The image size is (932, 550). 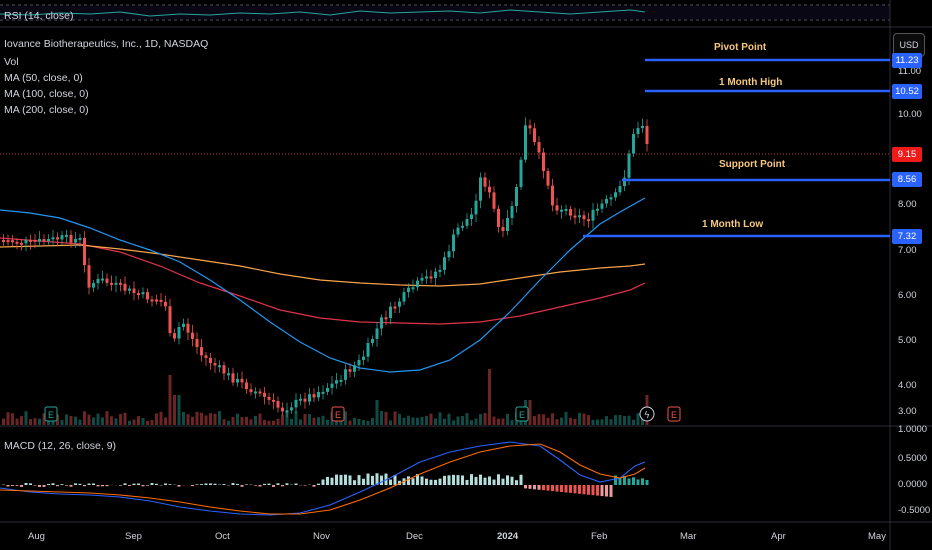 What do you see at coordinates (740, 47) in the screenshot?
I see `pivot-point-annotation: Pivot Point` at bounding box center [740, 47].